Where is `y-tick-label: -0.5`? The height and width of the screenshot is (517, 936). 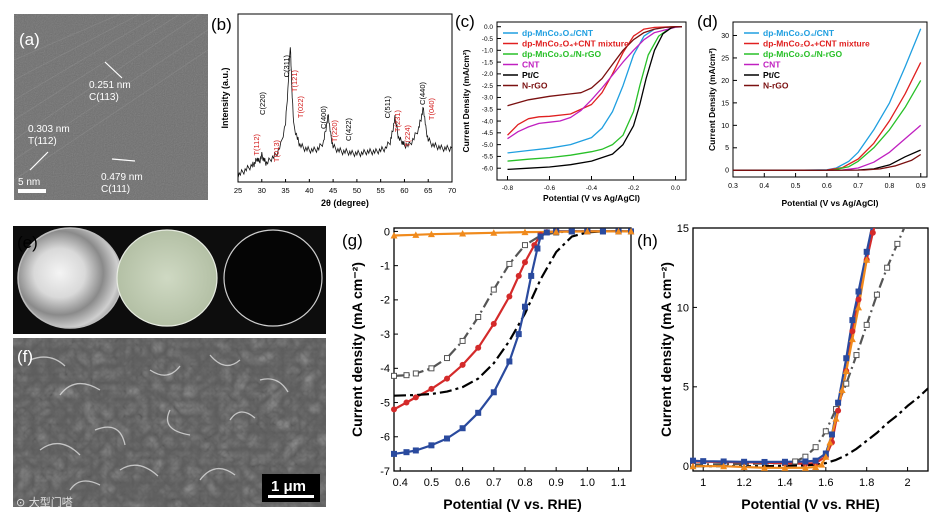 y-tick-label: -0.5 is located at coordinates (488, 39).